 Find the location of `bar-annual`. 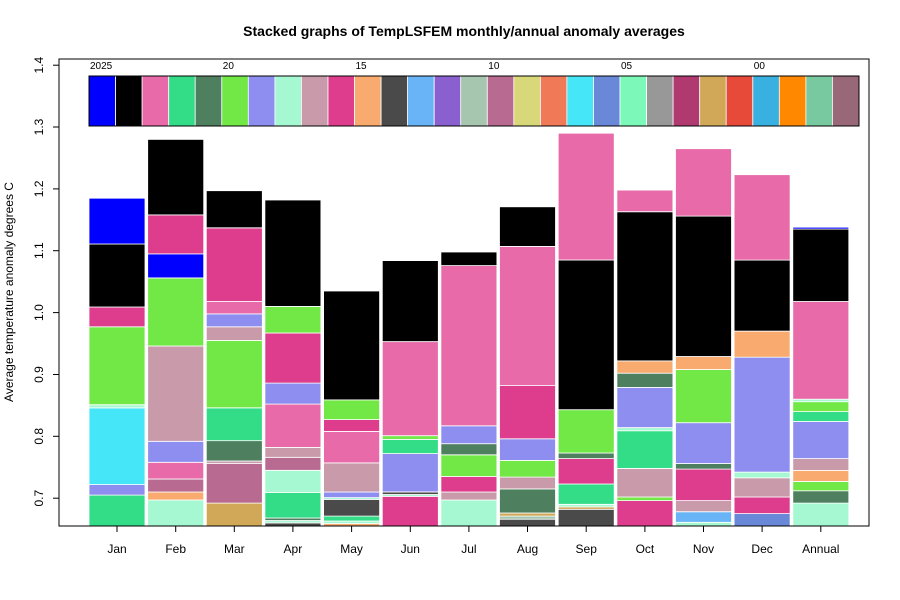

bar-annual is located at coordinates (821, 376).